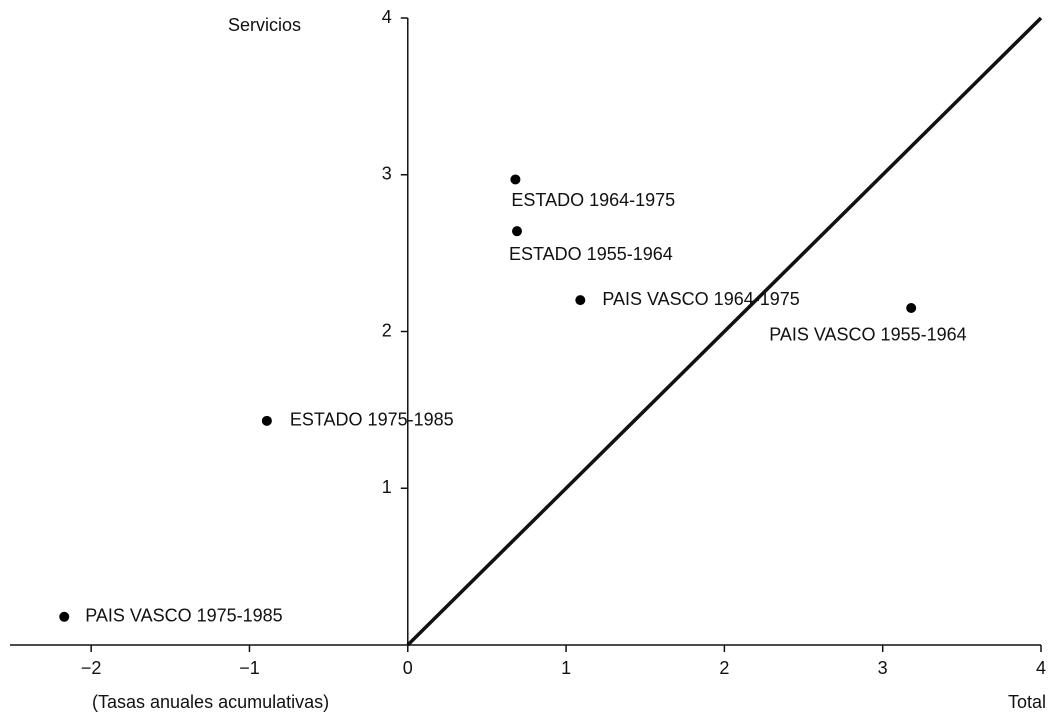 The width and height of the screenshot is (1050, 723). I want to click on x-tick-label: −1, so click(249, 668).